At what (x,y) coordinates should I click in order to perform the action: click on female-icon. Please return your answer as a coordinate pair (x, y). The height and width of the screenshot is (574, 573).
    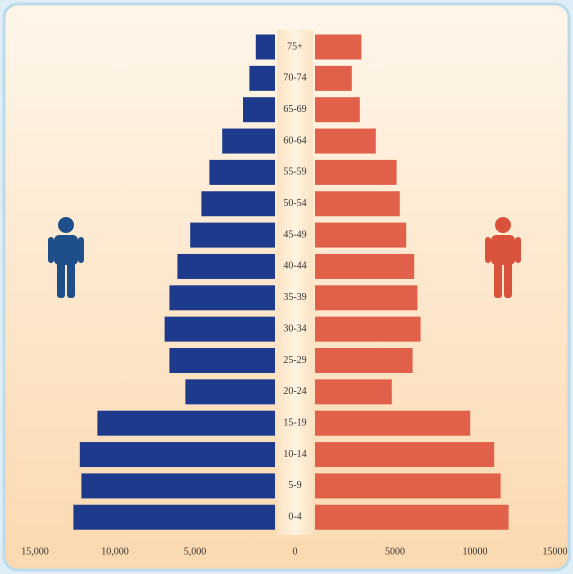
    Looking at the image, I should click on (503, 257).